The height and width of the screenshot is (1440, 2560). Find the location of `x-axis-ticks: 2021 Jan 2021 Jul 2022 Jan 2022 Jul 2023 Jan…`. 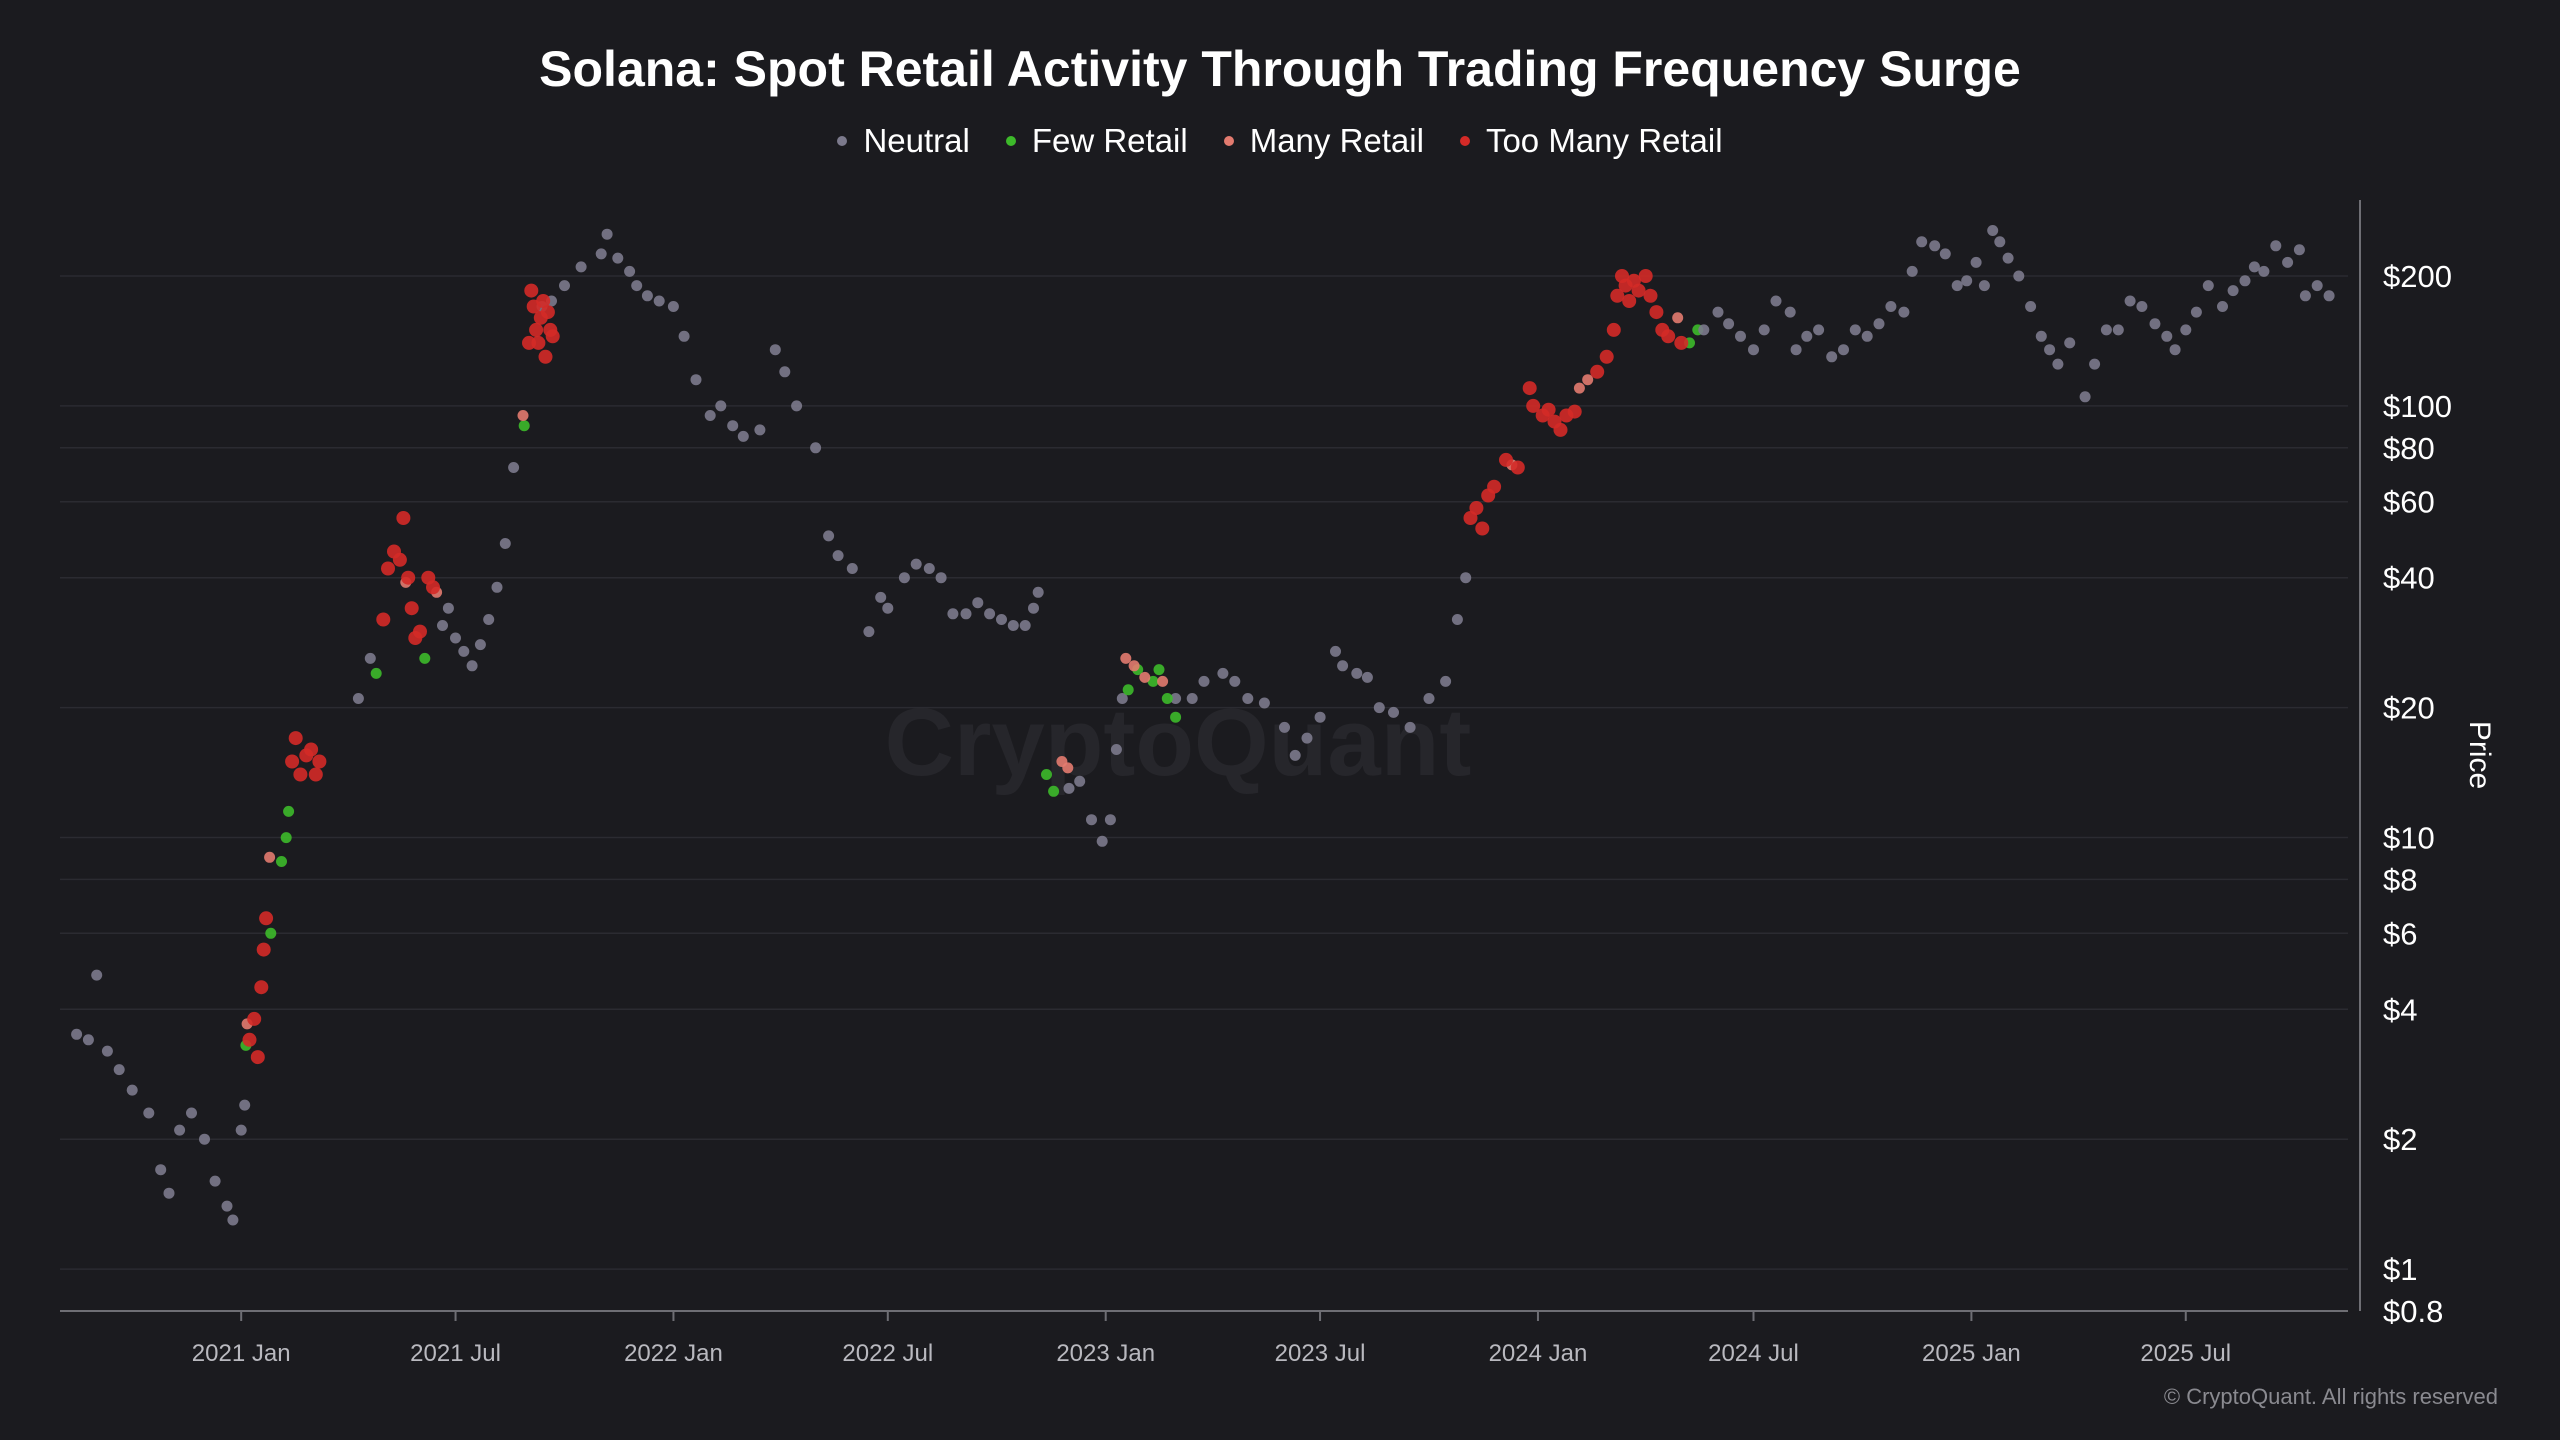

x-axis-ticks: 2021 Jan 2021 Jul 2022 Jan 2022 Jul 2023 Jan… is located at coordinates (1211, 1339).